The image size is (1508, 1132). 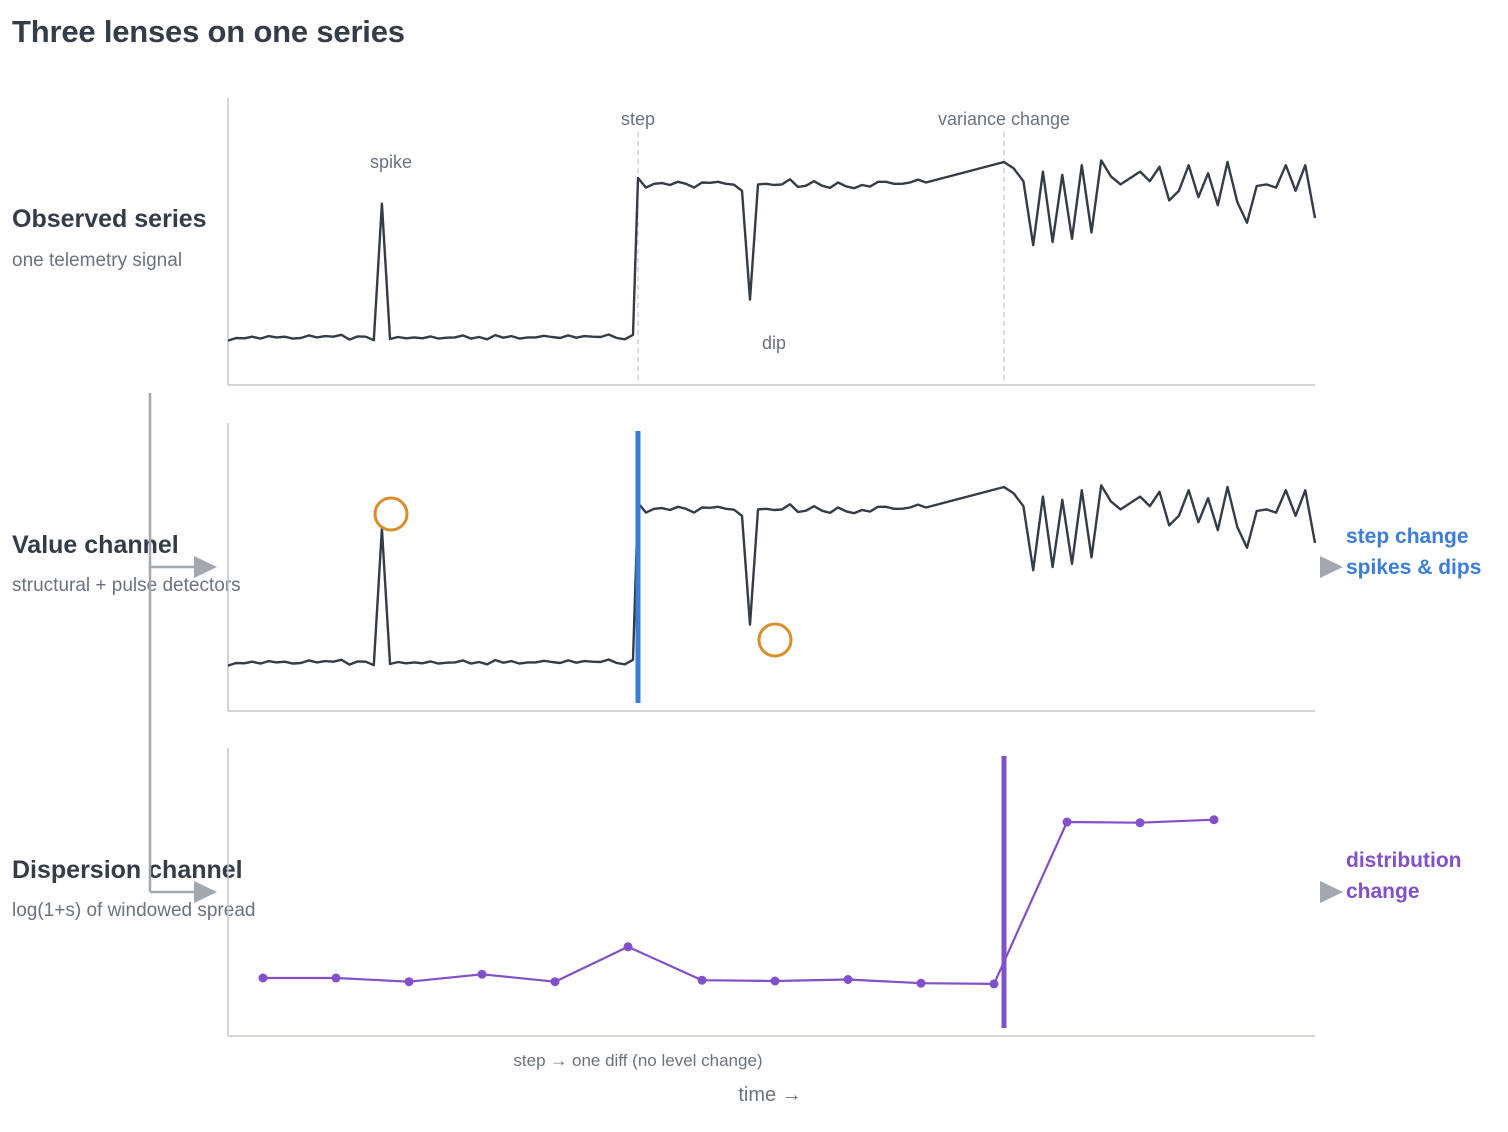 What do you see at coordinates (1414, 567) in the screenshot?
I see `output-spikes-dips: spikes & dips` at bounding box center [1414, 567].